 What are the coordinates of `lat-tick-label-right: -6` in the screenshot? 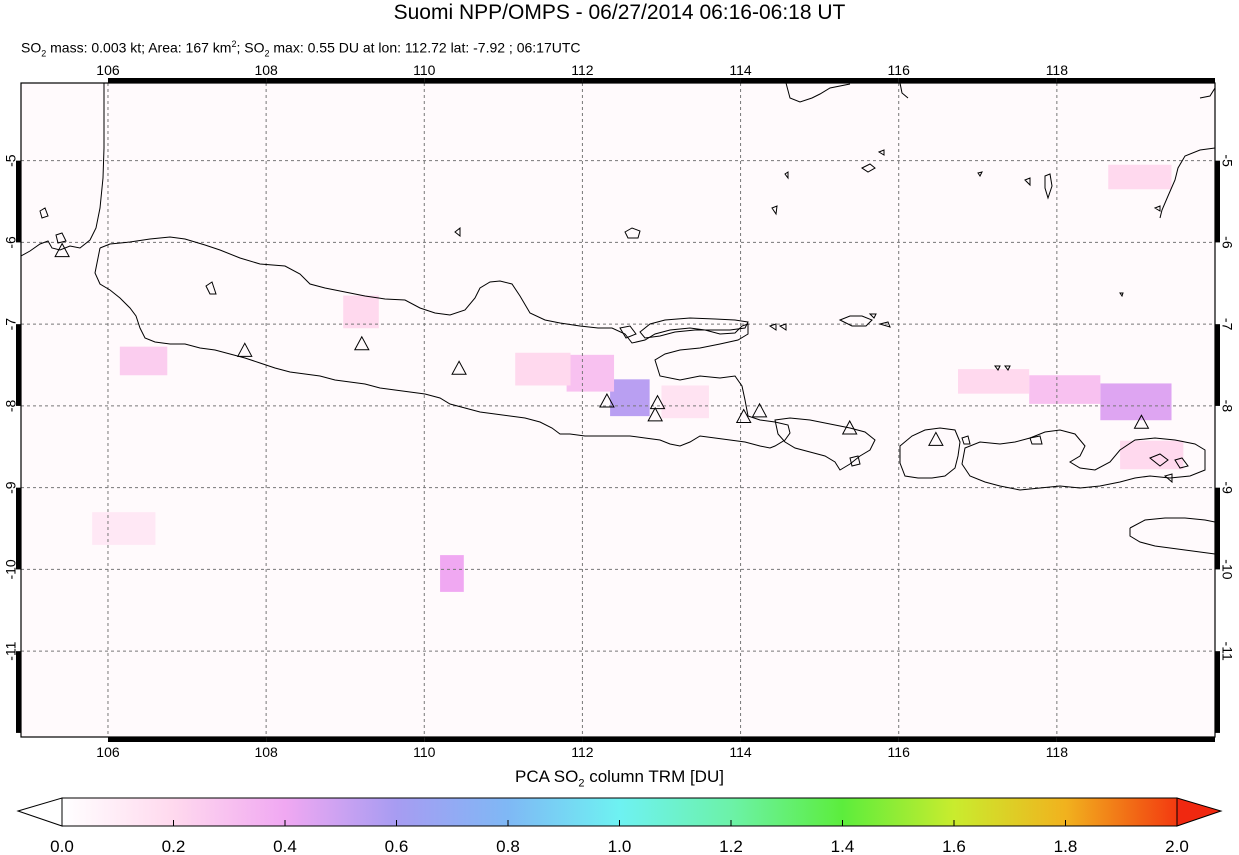 It's located at (1227, 242).